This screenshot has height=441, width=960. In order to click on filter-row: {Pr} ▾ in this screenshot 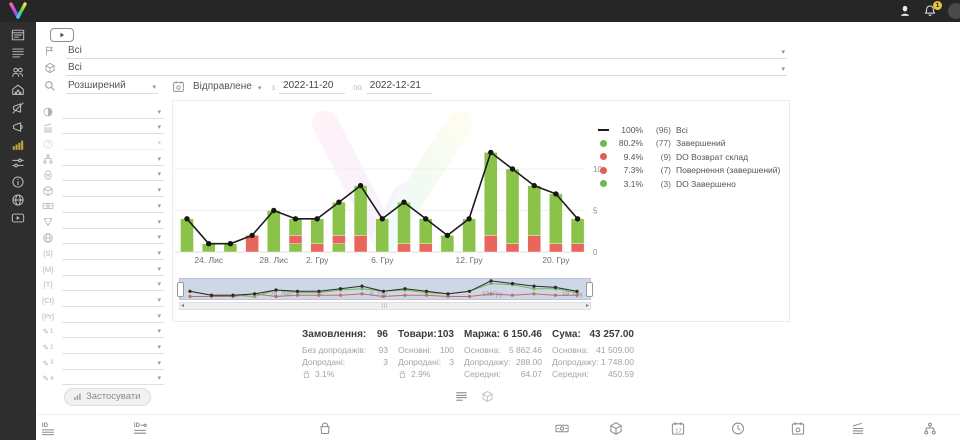, I will do `click(103, 315)`.